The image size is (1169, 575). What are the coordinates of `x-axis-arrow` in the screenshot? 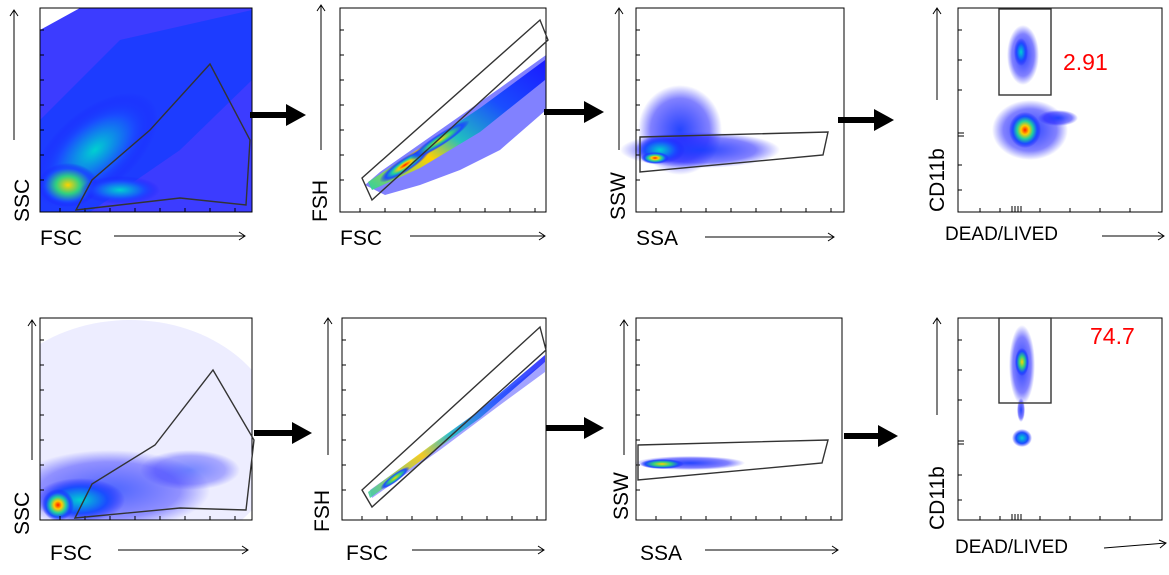 It's located at (1135, 545).